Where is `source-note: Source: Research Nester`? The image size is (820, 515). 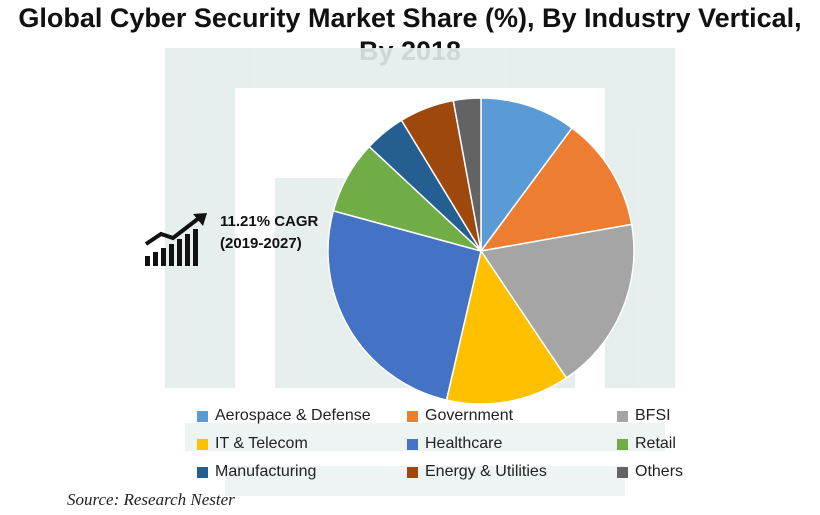 source-note: Source: Research Nester is located at coordinates (151, 499).